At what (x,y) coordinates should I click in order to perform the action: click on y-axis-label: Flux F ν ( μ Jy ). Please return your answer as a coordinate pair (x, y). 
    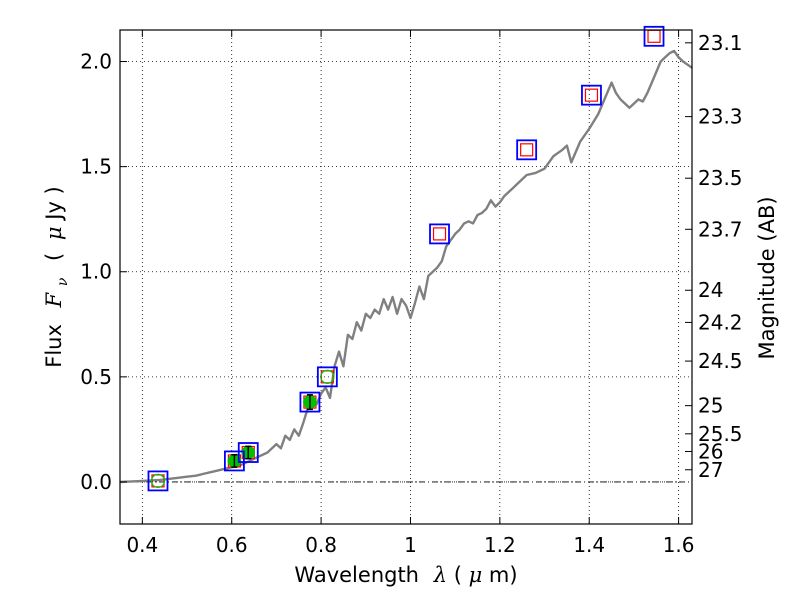
    Looking at the image, I should click on (57, 277).